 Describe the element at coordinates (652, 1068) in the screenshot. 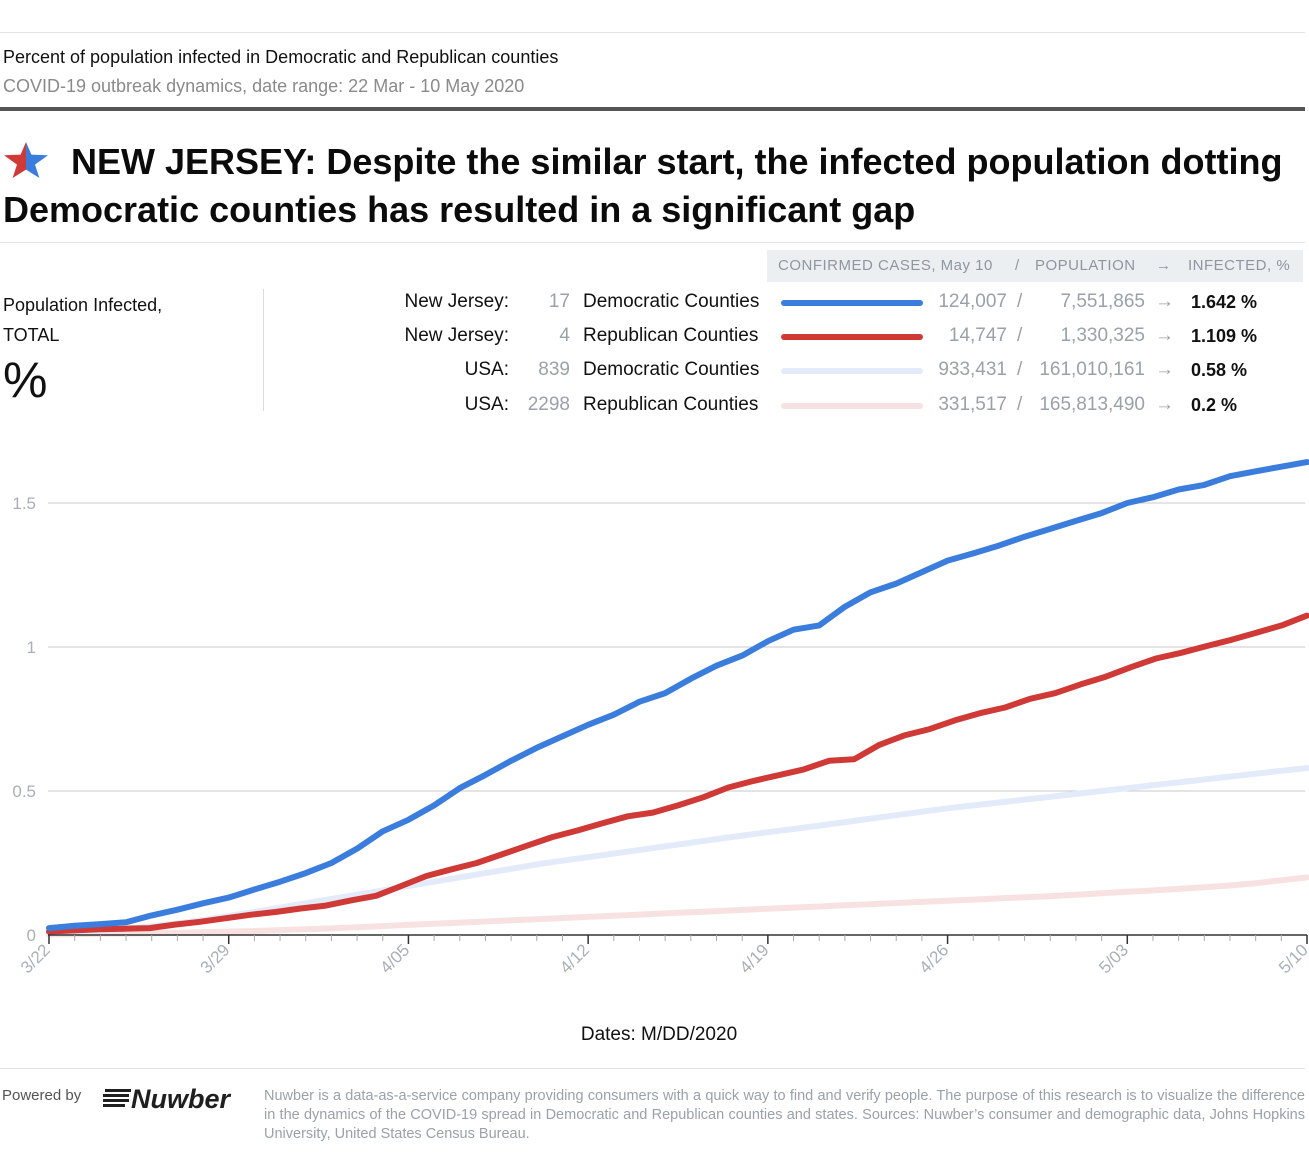

I see `footer-divider` at that location.